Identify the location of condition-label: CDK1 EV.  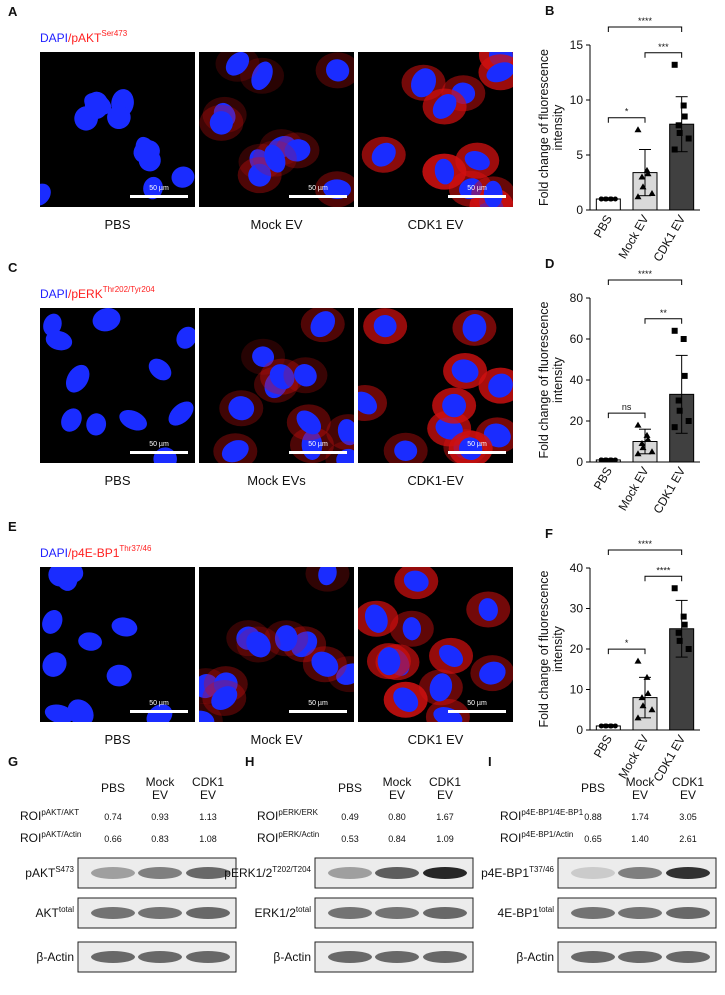
(436, 739).